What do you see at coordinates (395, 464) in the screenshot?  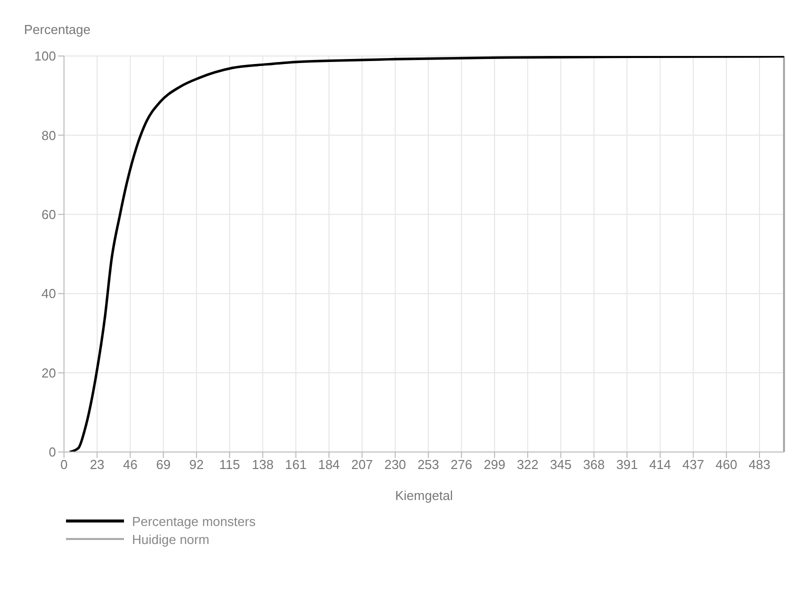 I see `x-tick-label: 230` at bounding box center [395, 464].